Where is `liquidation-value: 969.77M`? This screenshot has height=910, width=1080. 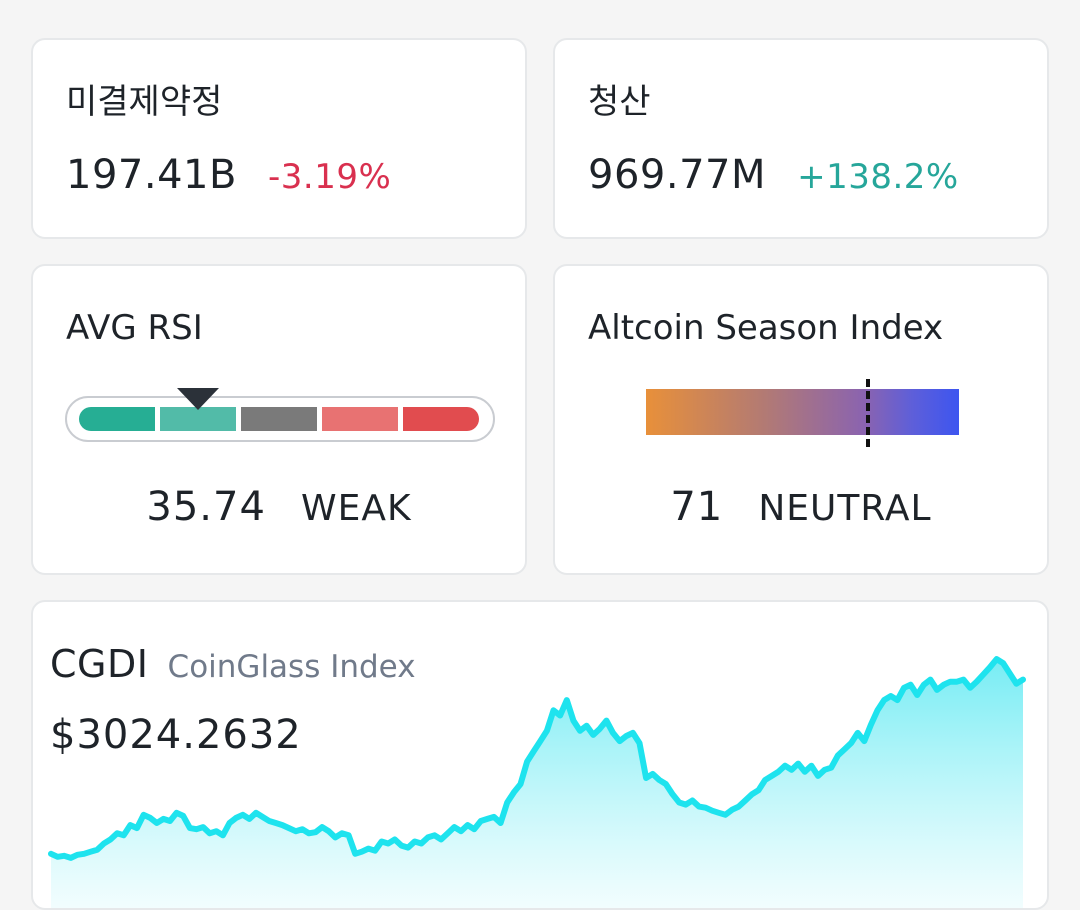
liquidation-value: 969.77M is located at coordinates (677, 175).